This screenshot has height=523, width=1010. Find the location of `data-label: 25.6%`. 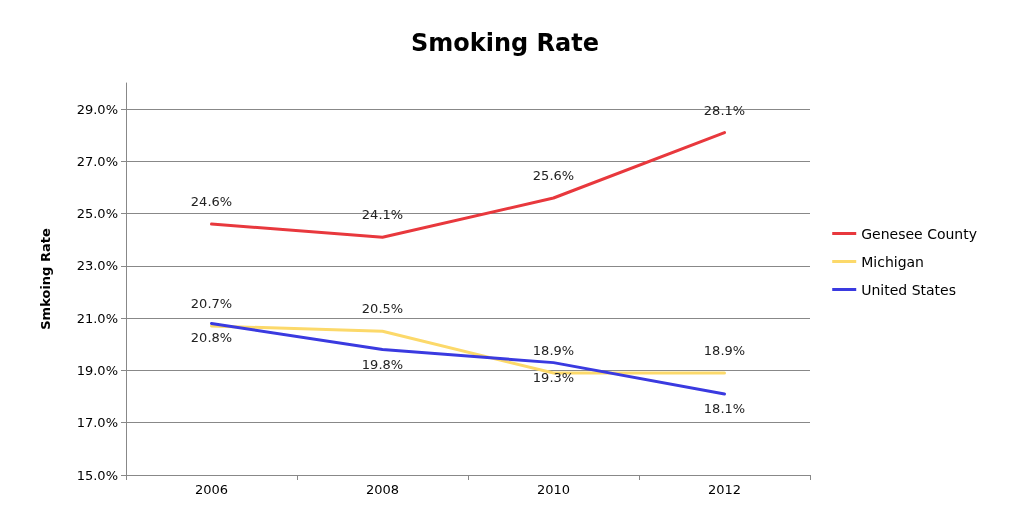

data-label: 25.6% is located at coordinates (553, 175).